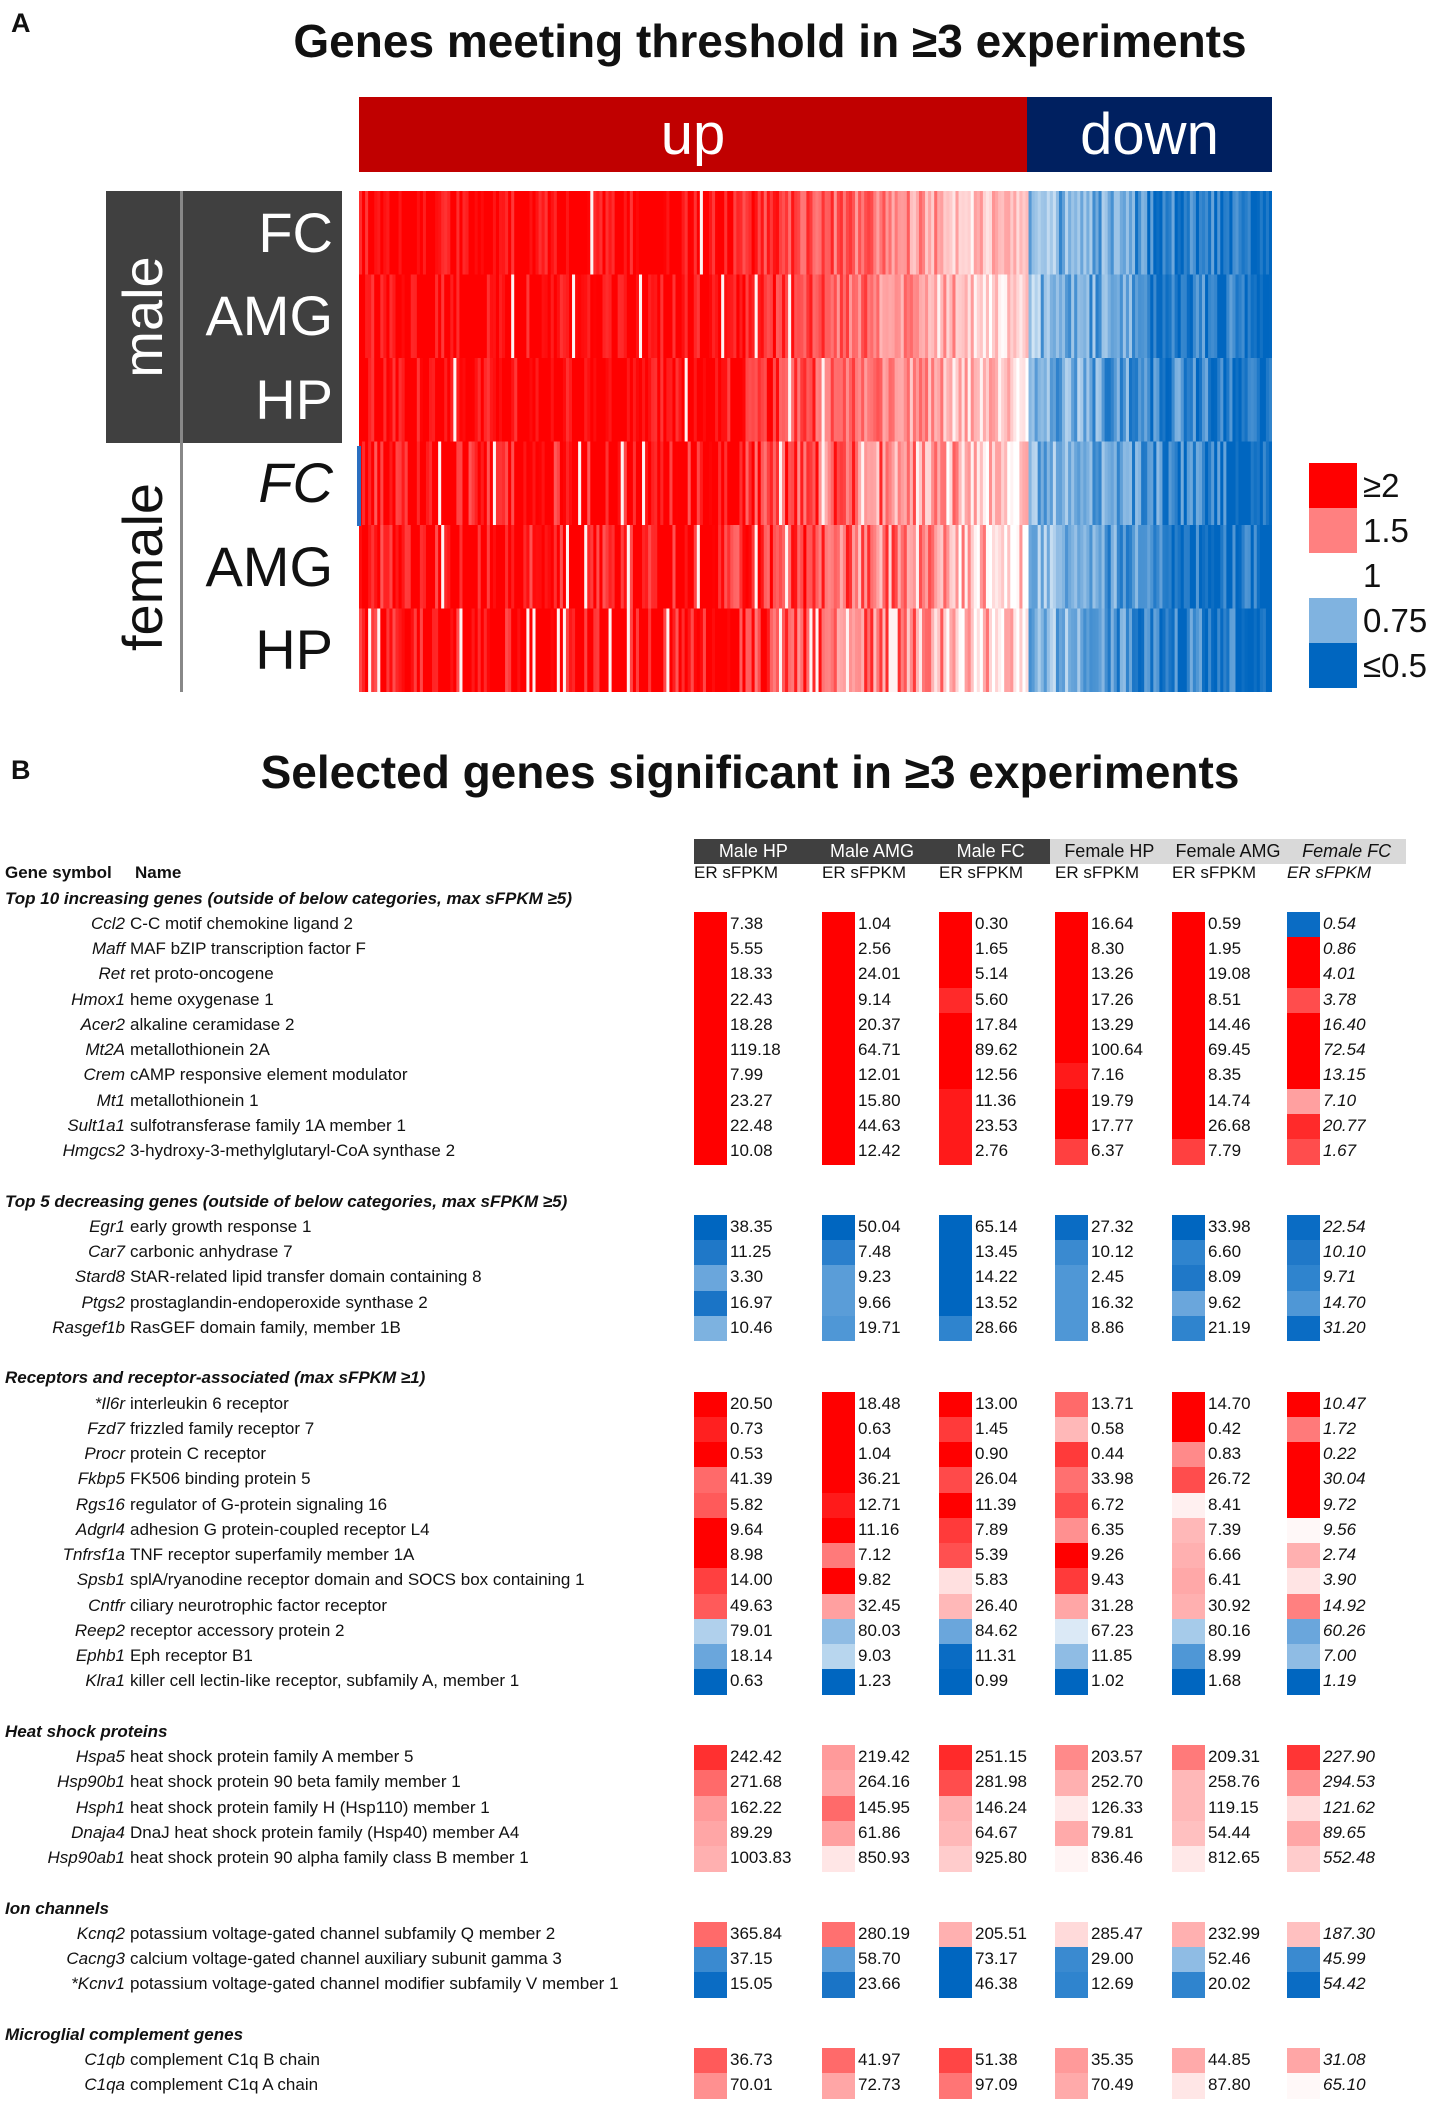 The image size is (1450, 2124). Describe the element at coordinates (751, 1403) in the screenshot. I see `sfpkm-value: 20.50` at that location.